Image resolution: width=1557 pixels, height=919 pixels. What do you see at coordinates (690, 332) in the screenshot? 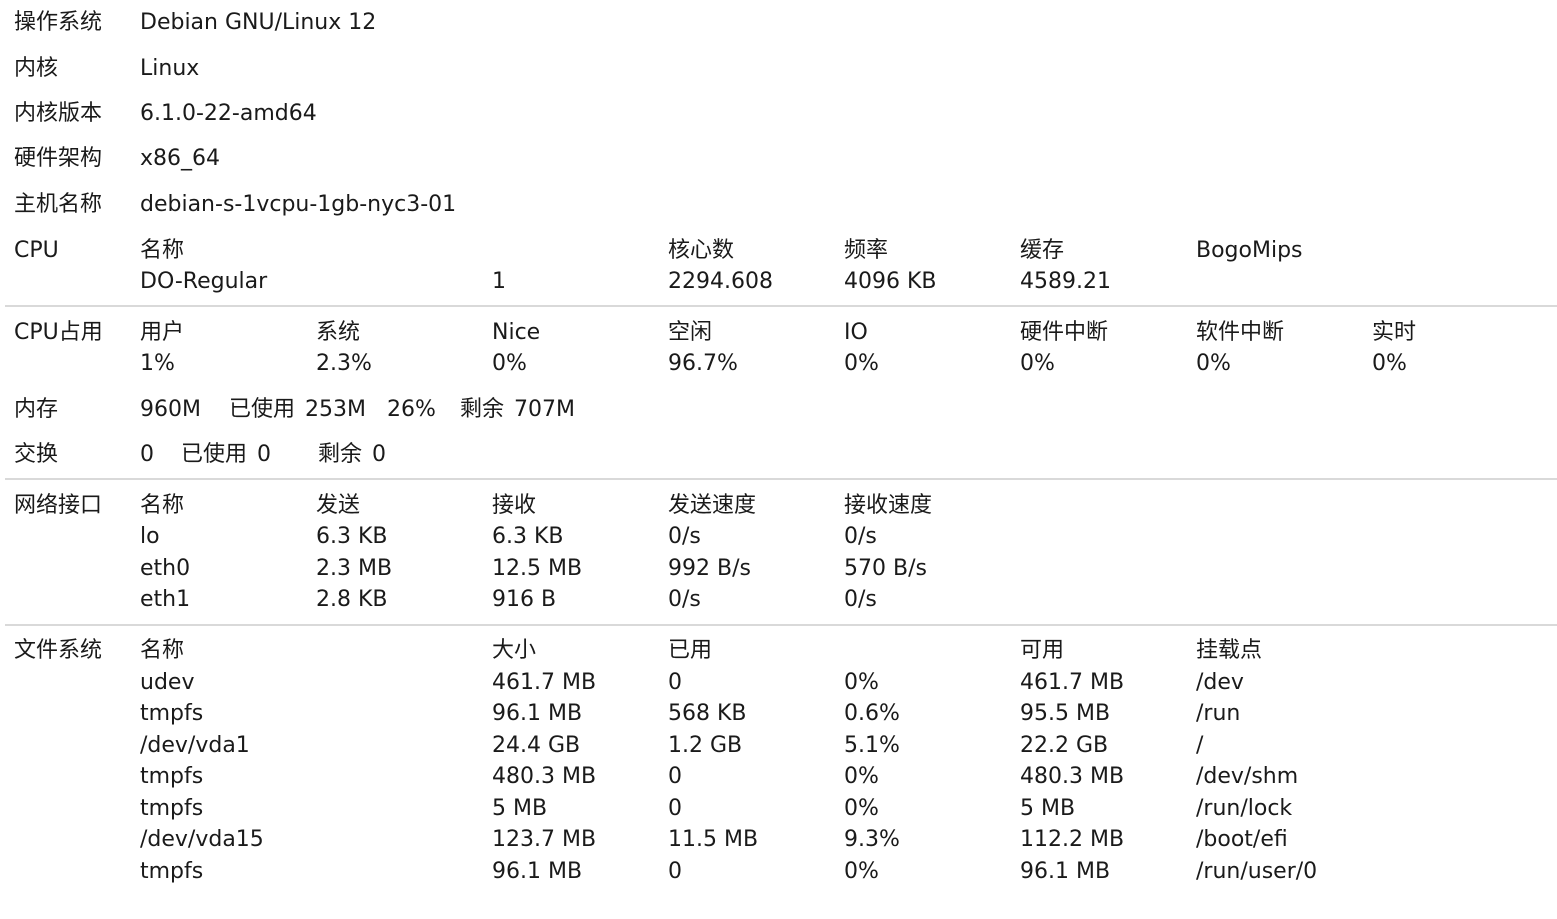
I see `cpu-usage-header-idle: 空闲` at bounding box center [690, 332].